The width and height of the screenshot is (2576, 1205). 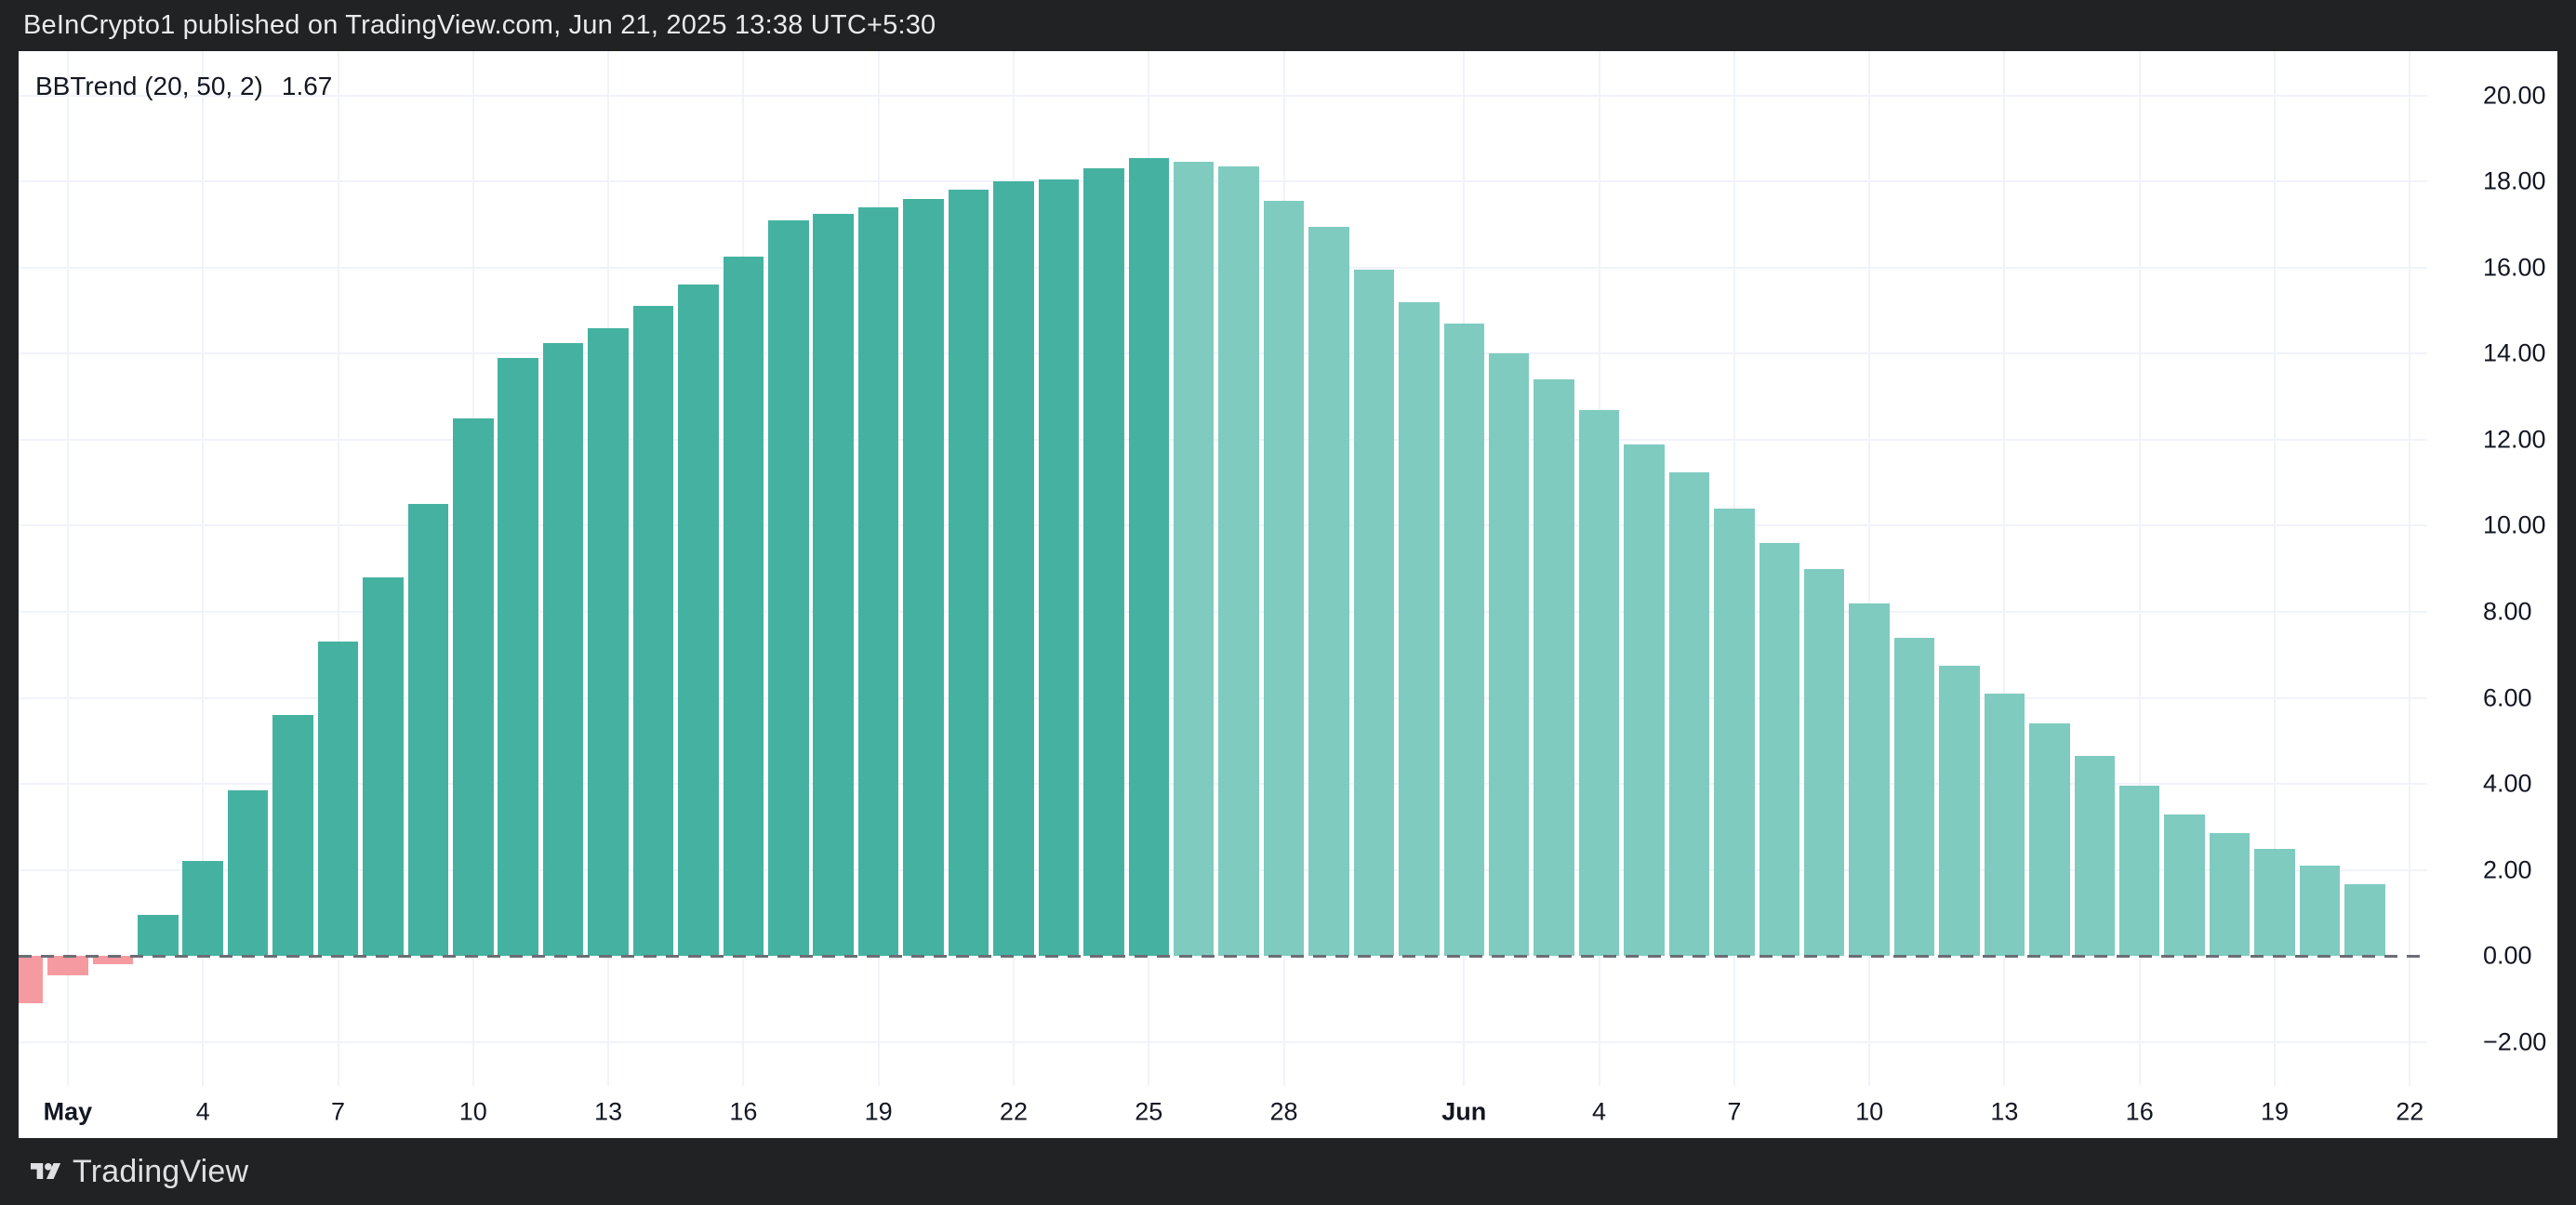 I want to click on price-axis-label: 12.00, so click(x=2514, y=439).